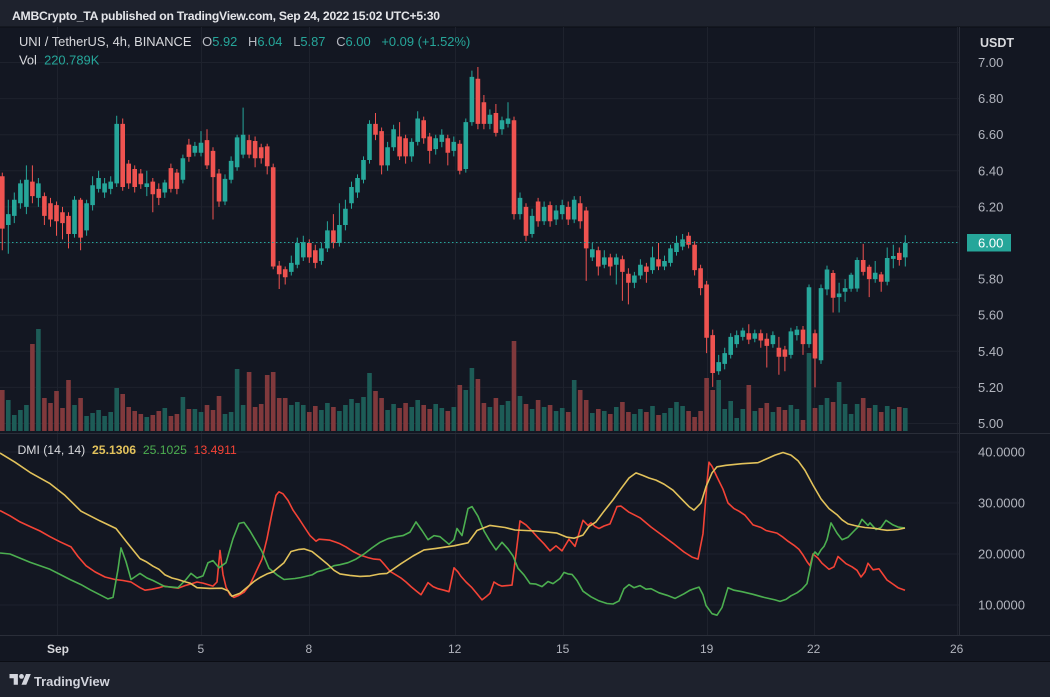 The height and width of the screenshot is (697, 1050). What do you see at coordinates (990, 279) in the screenshot?
I see `svg-text: 5.80` at bounding box center [990, 279].